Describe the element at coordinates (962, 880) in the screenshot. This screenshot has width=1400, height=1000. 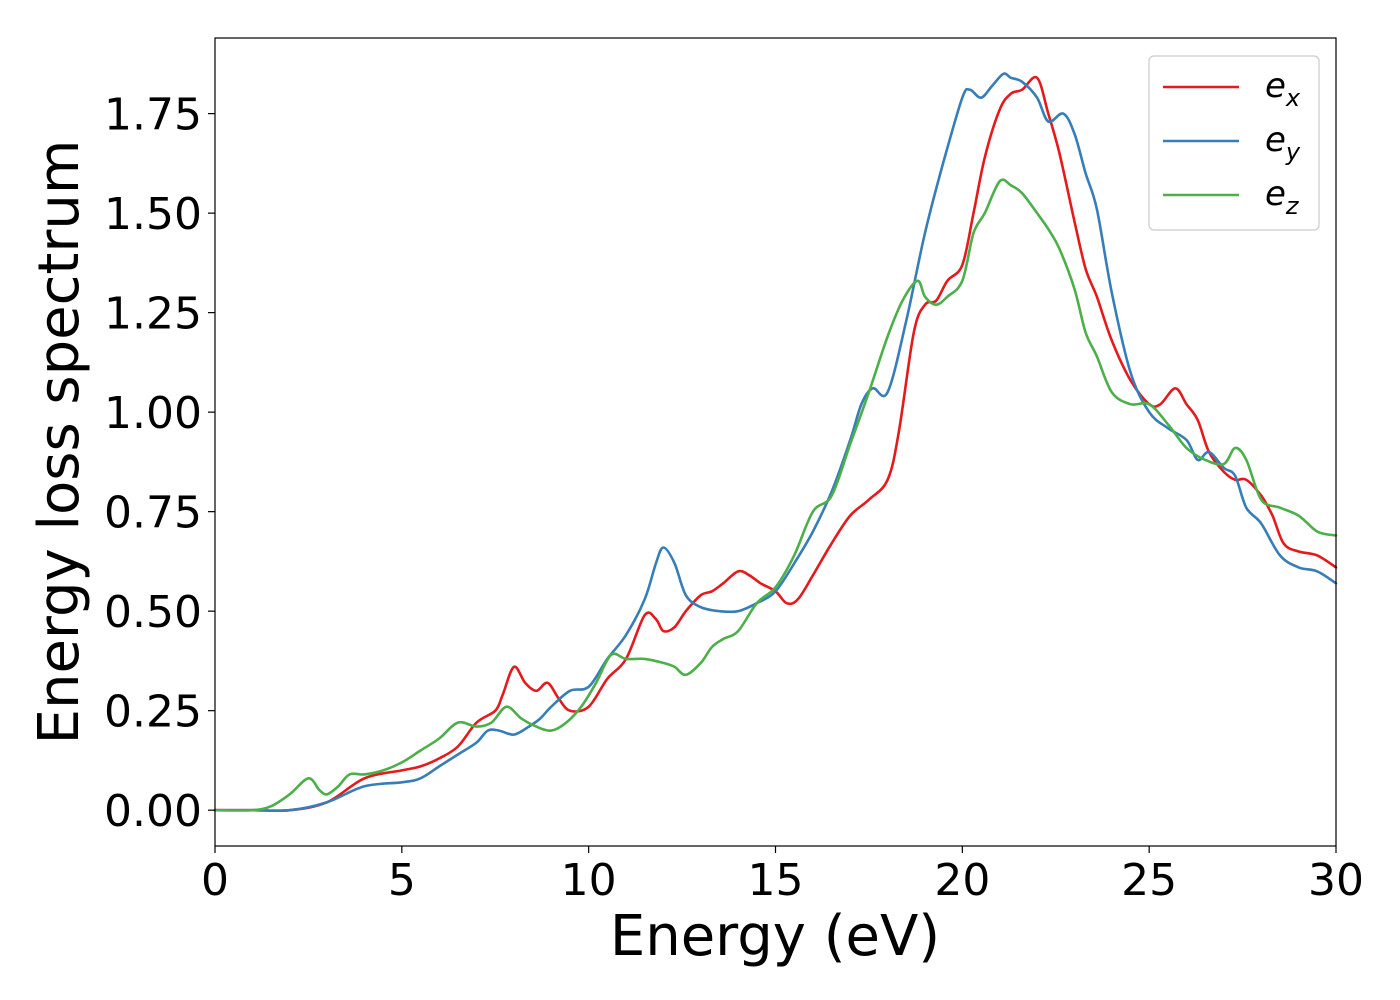
I see `x-tick-label: 20` at that location.